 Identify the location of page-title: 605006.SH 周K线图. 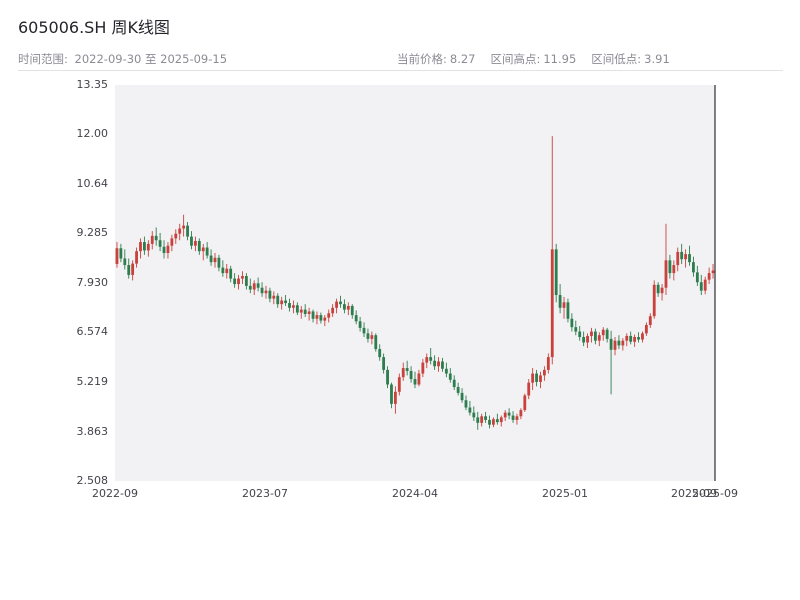
(94, 27).